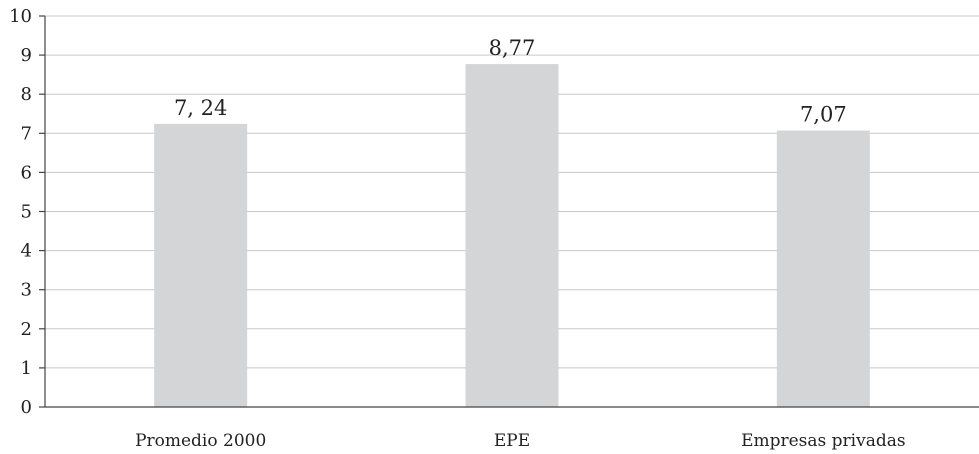 This screenshot has width=979, height=454. Describe the element at coordinates (200, 108) in the screenshot. I see `data-label-0: 7, 24` at that location.